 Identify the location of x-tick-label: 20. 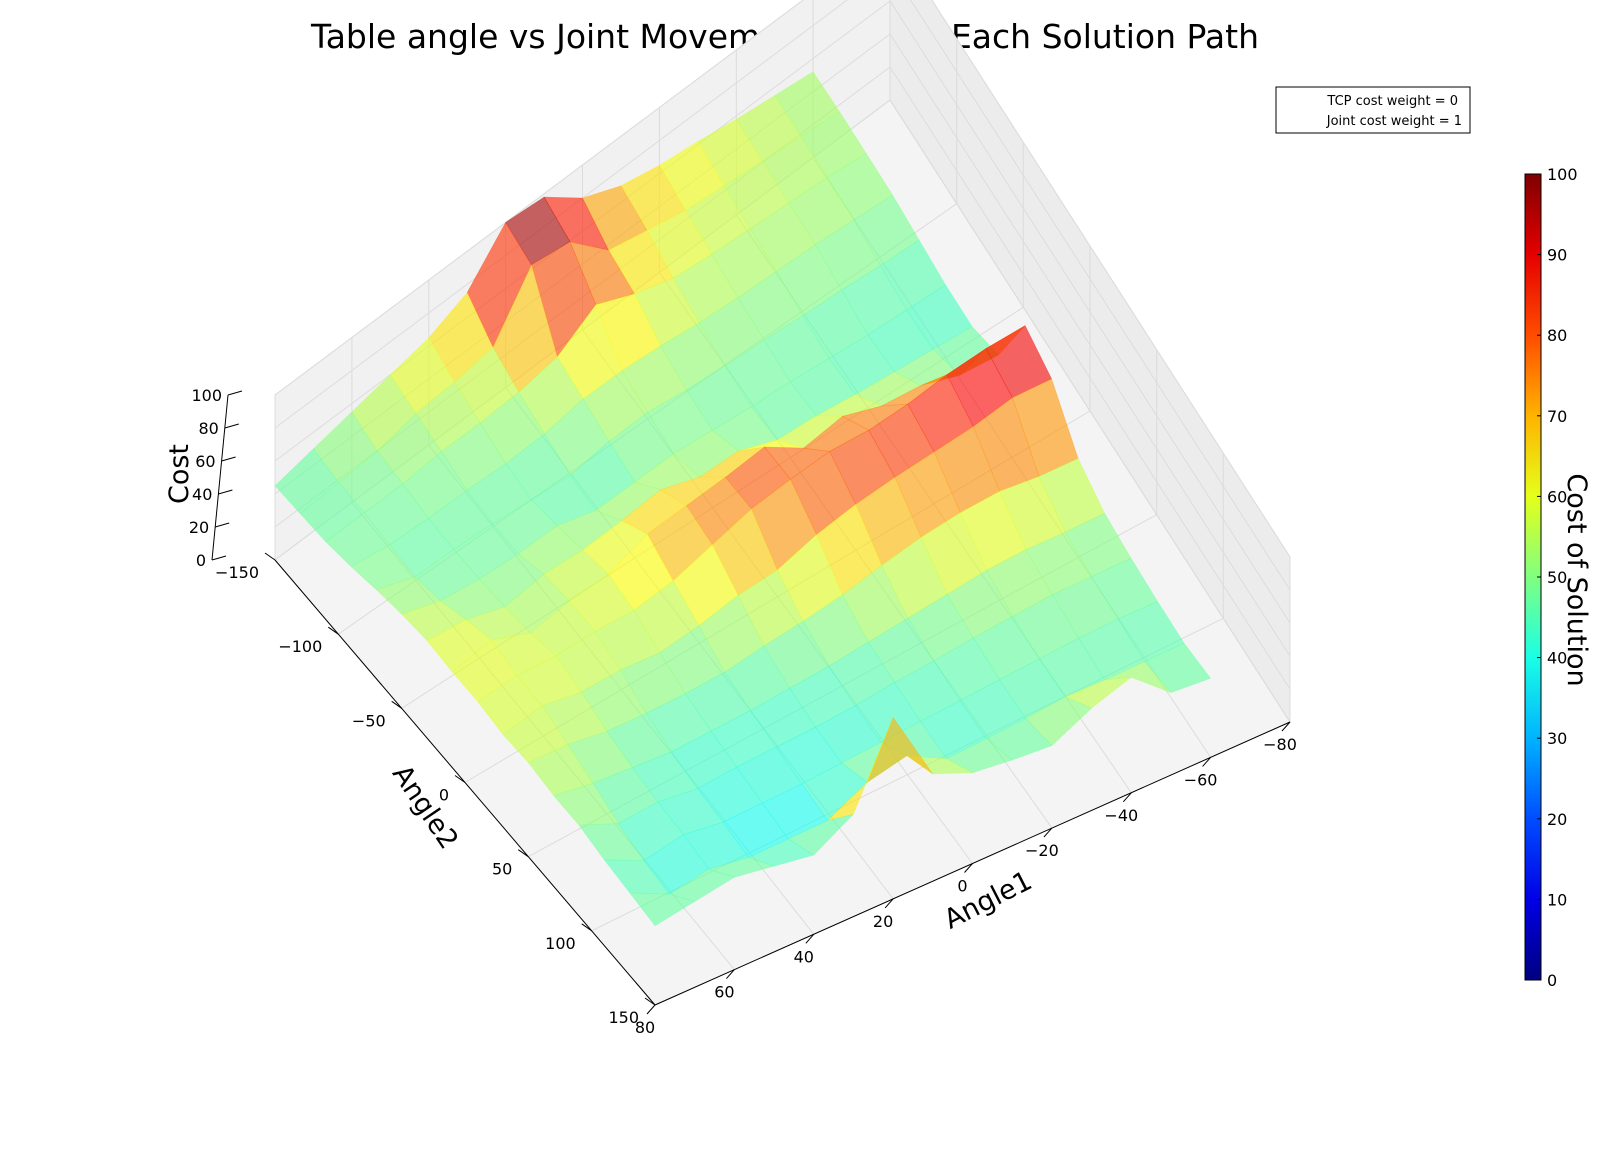
(883, 921).